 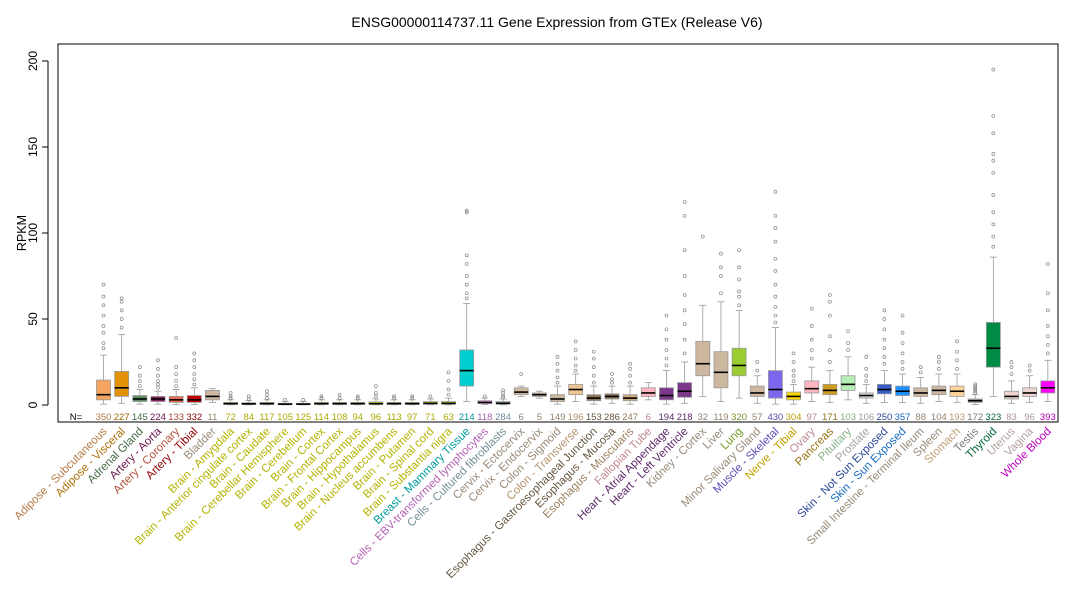 What do you see at coordinates (667, 417) in the screenshot?
I see `sample-count-label: 194` at bounding box center [667, 417].